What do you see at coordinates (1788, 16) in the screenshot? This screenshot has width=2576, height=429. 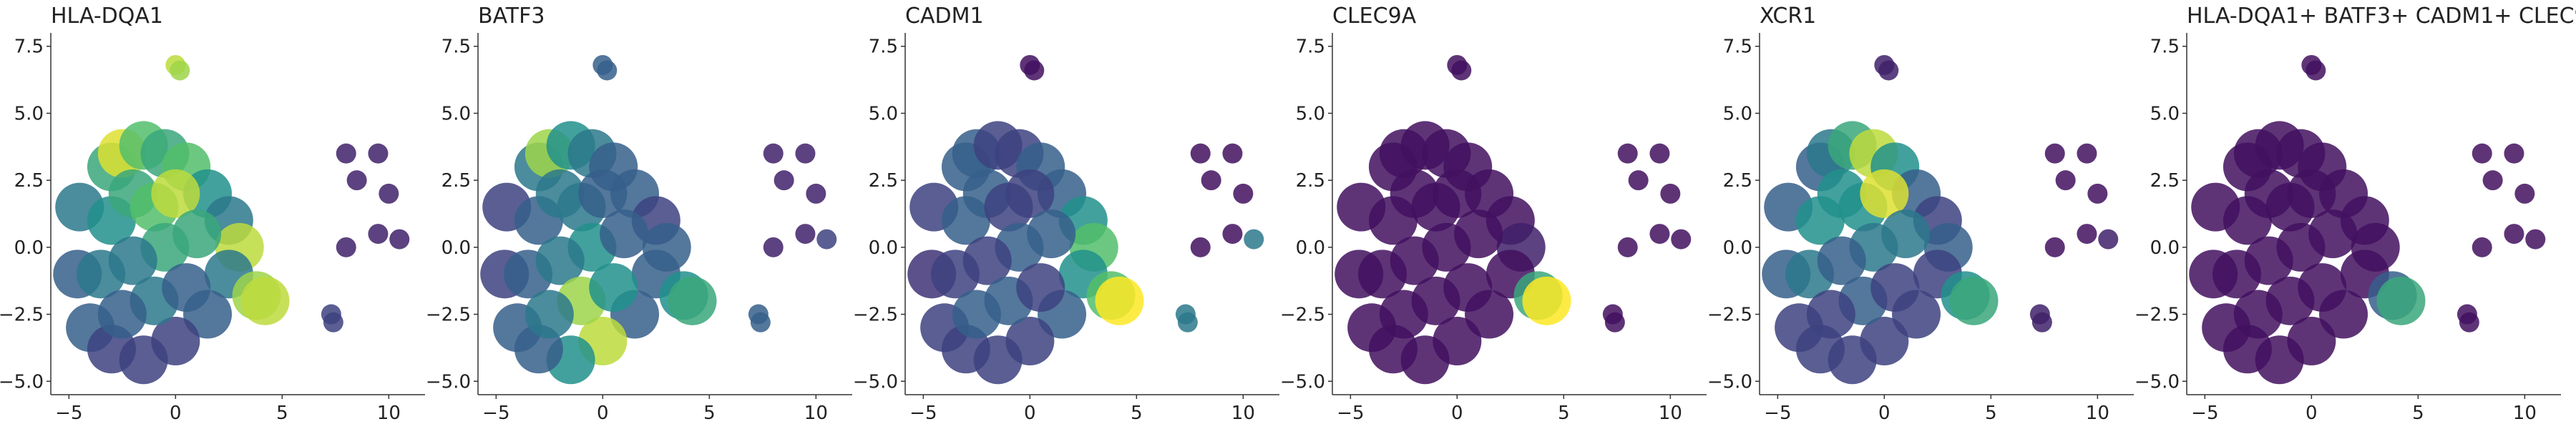 I see `panel-title: XCR1` at bounding box center [1788, 16].